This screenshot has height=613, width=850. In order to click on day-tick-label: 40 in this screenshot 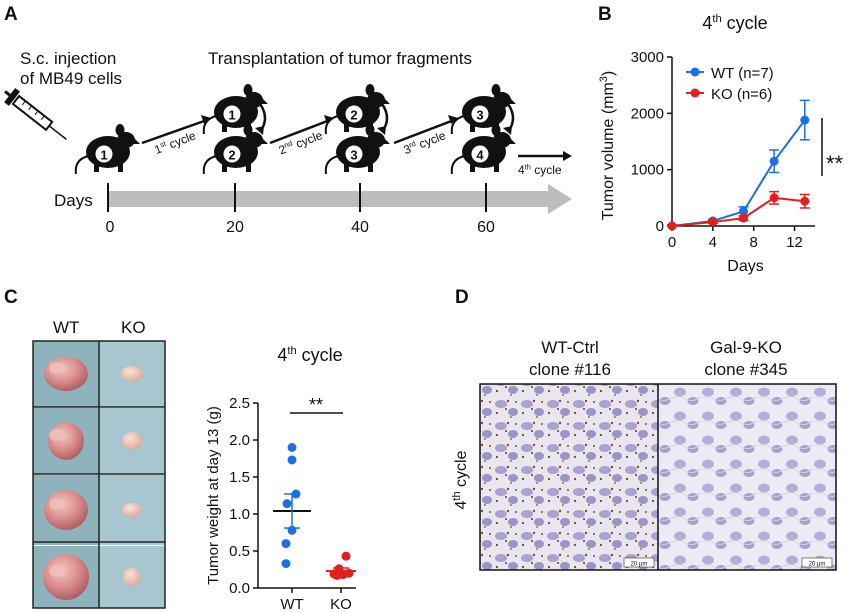, I will do `click(360, 227)`.